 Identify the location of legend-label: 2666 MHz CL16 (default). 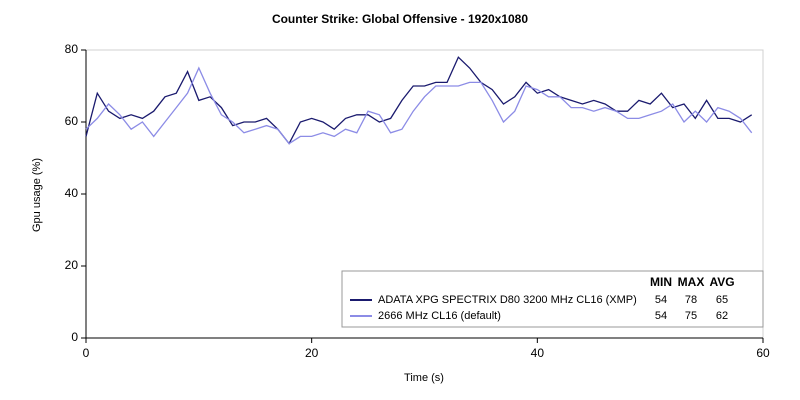
(439, 316).